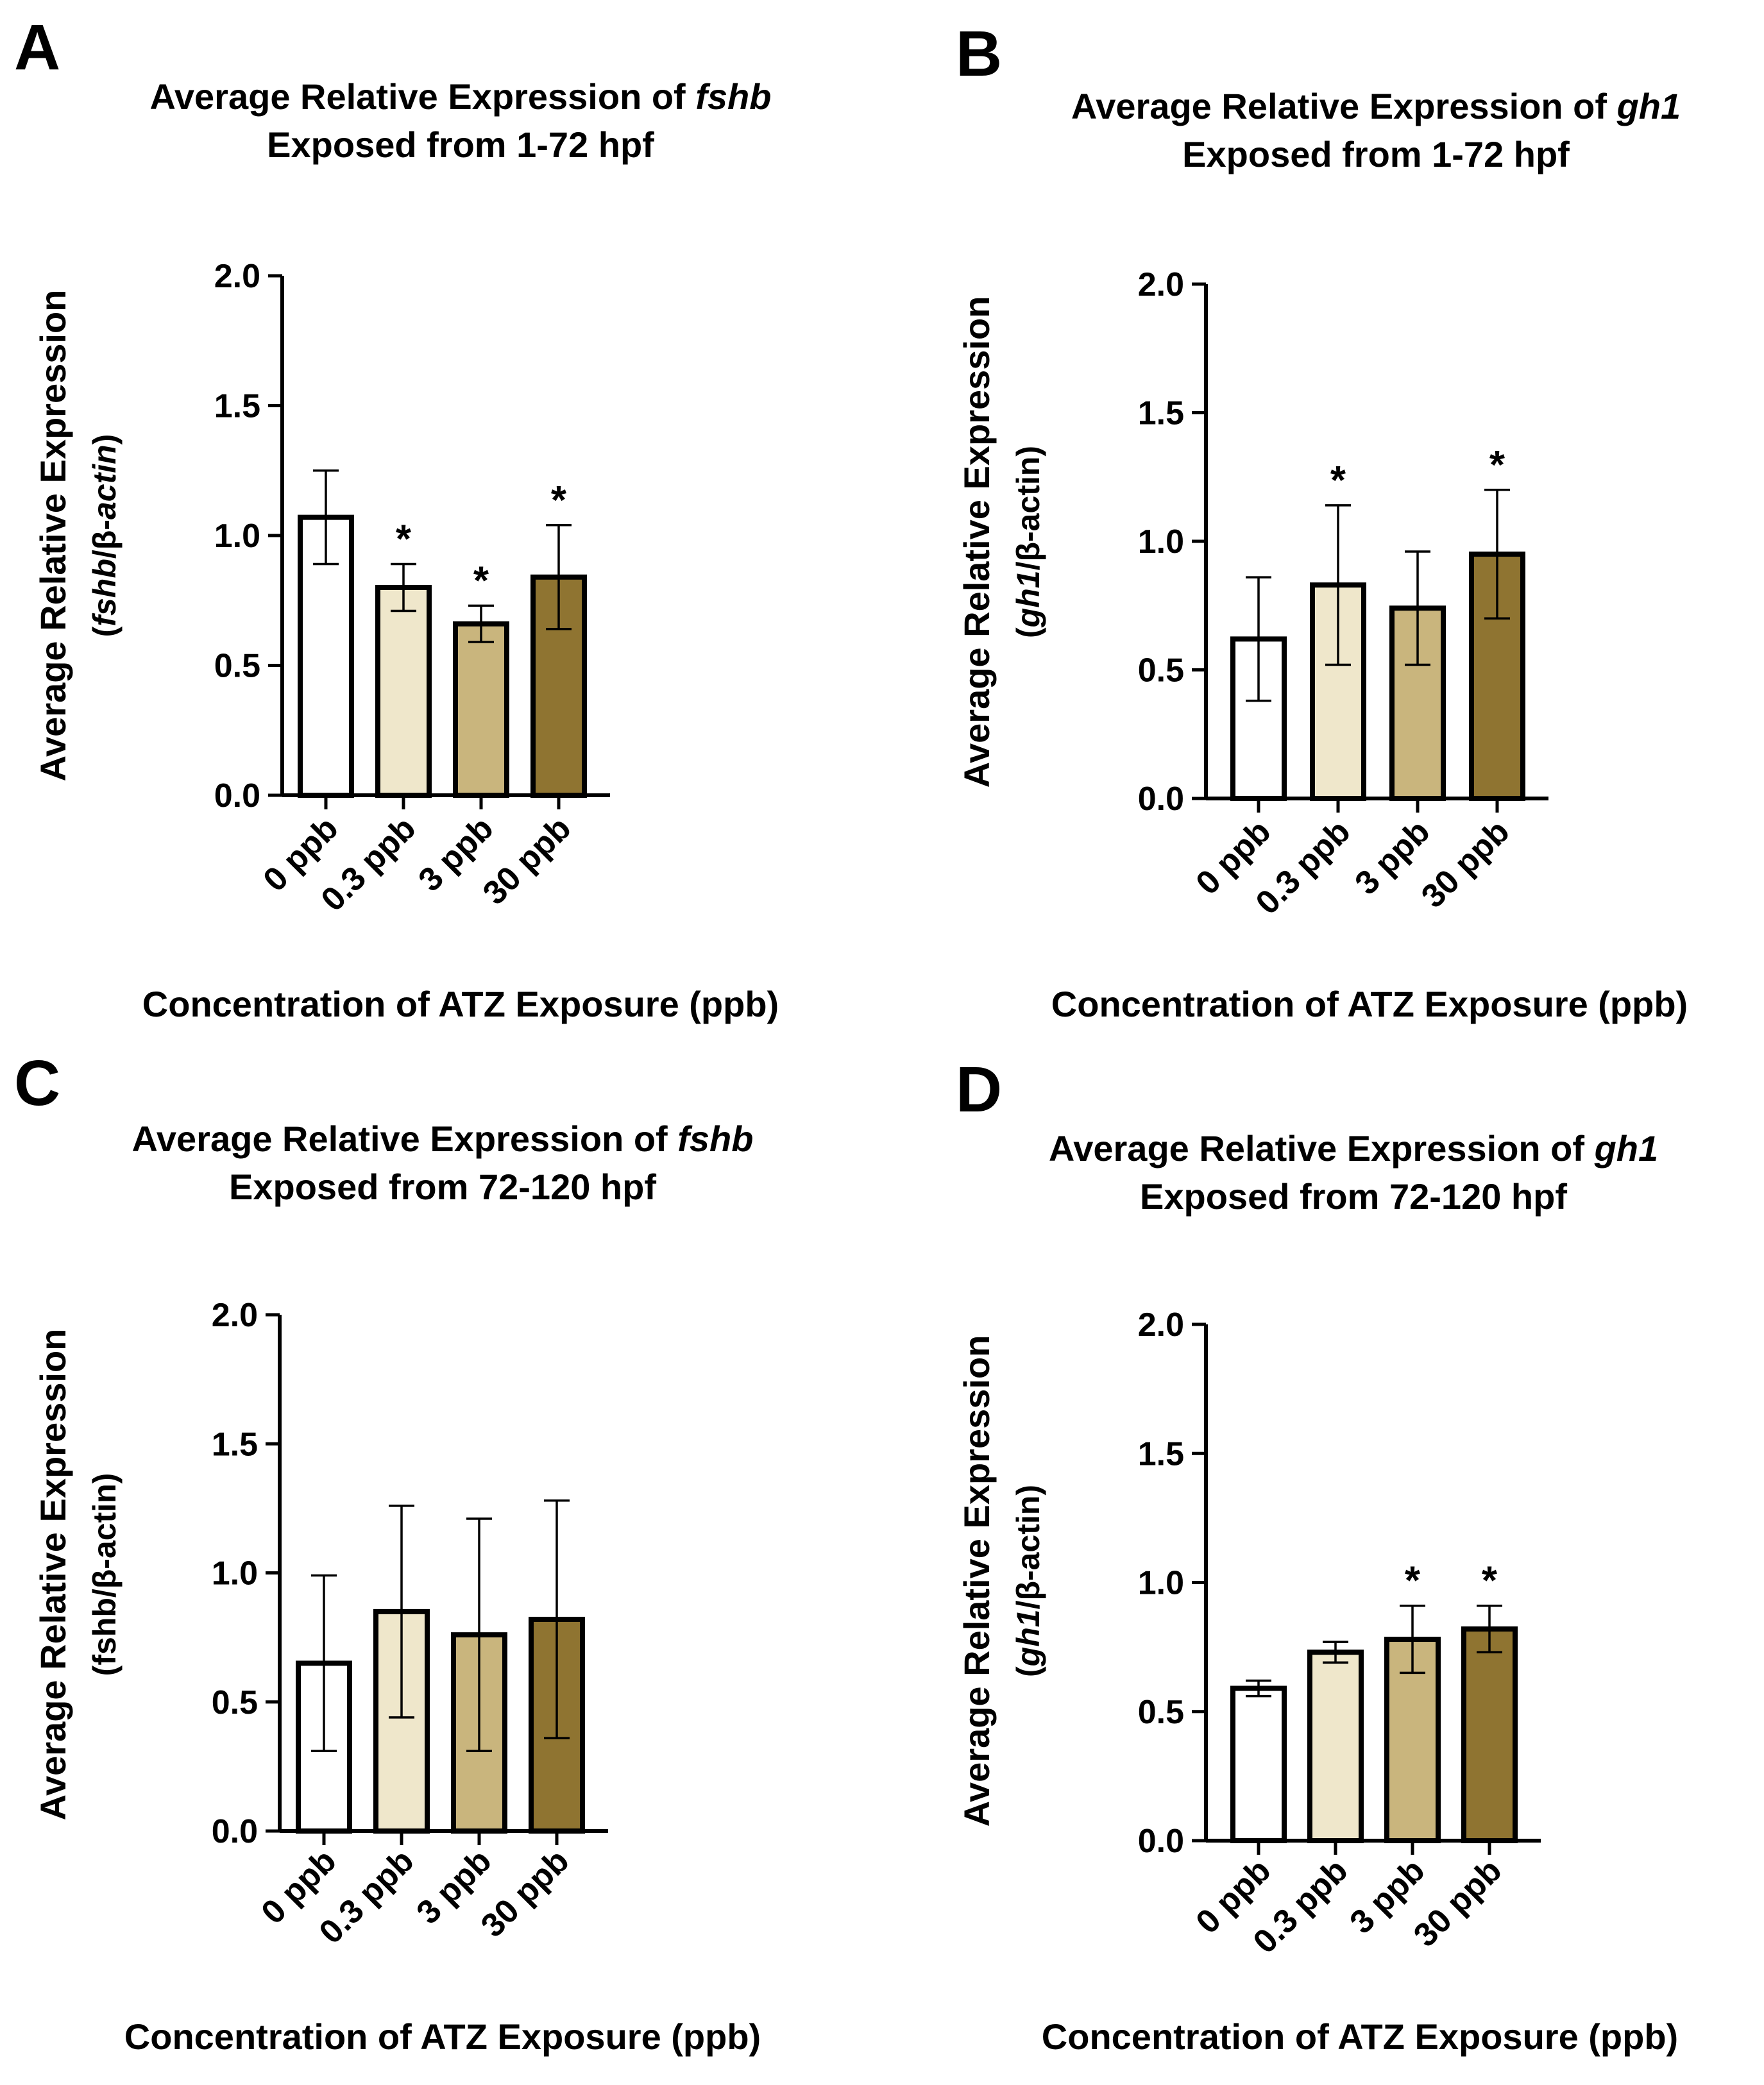 Image resolution: width=1764 pixels, height=2085 pixels. What do you see at coordinates (979, 54) in the screenshot?
I see `panel-label: B` at bounding box center [979, 54].